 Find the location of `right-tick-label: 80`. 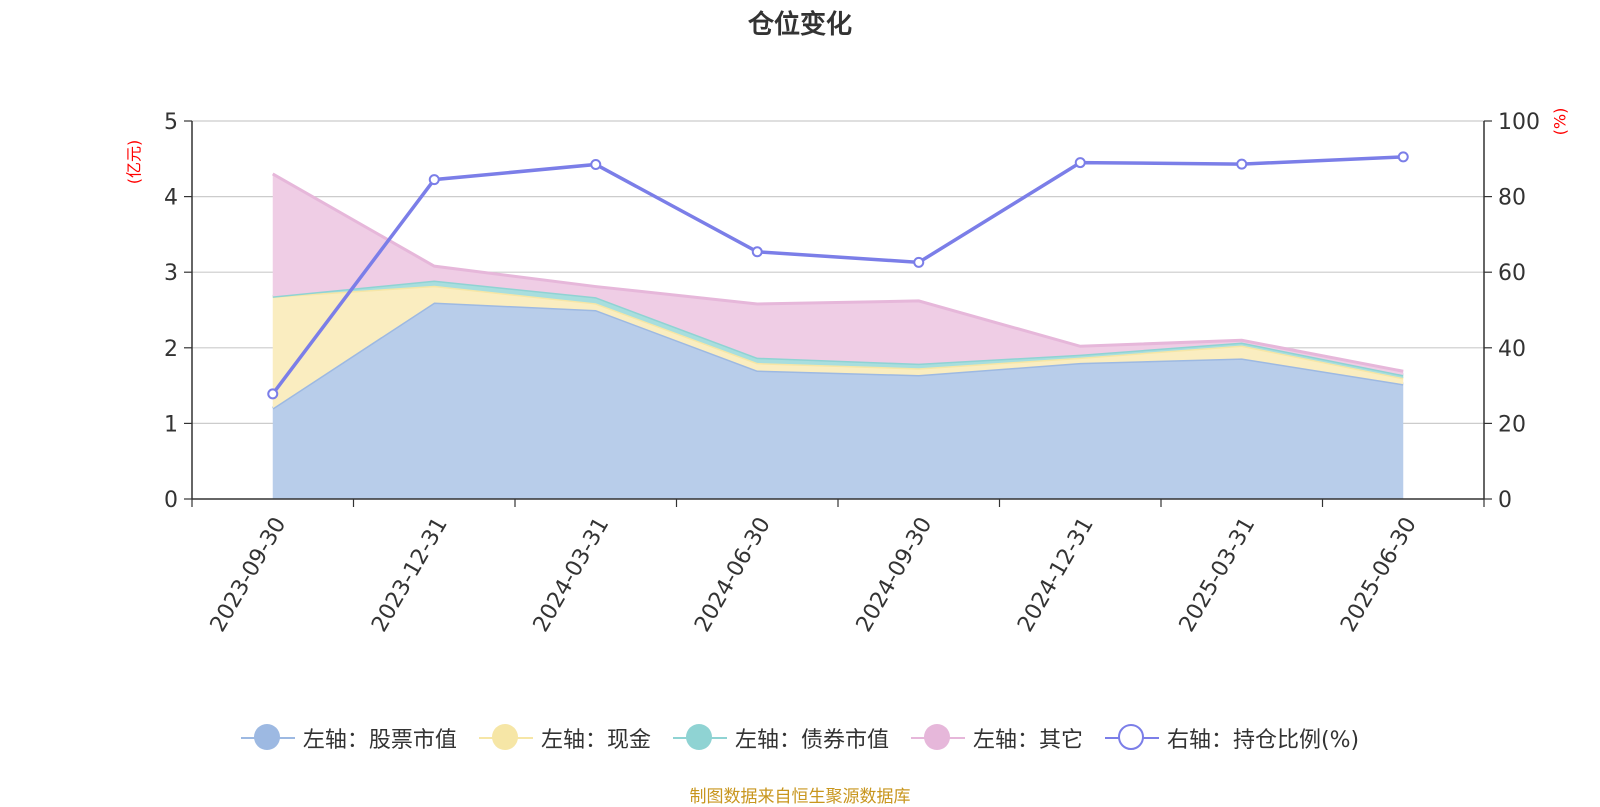

right-tick-label: 80 is located at coordinates (1512, 198).